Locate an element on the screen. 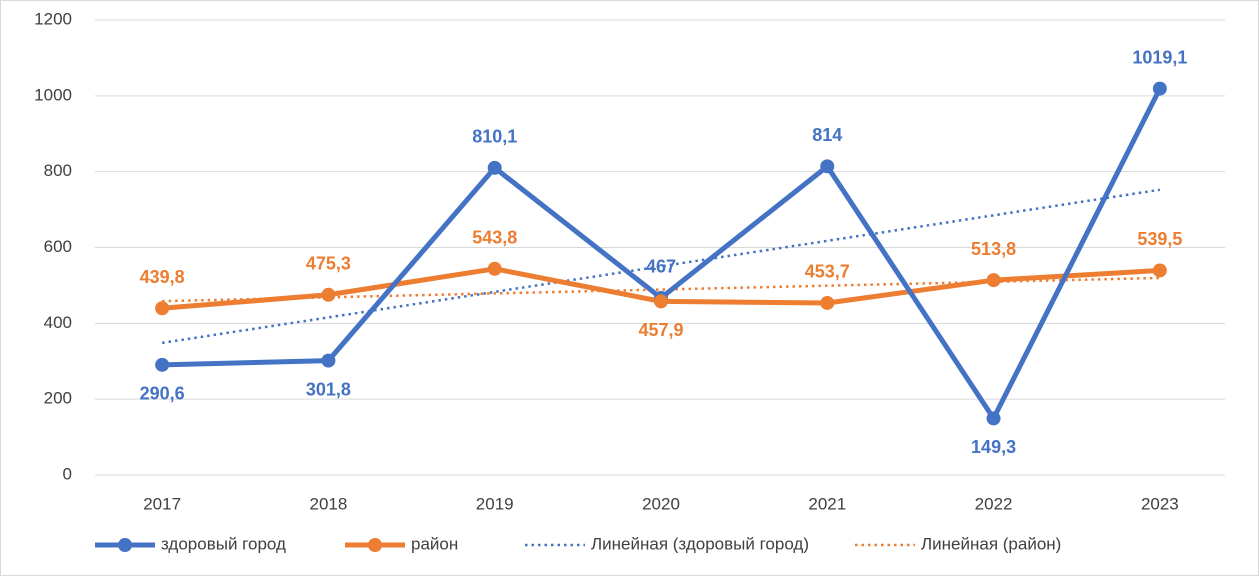 The image size is (1259, 576). value-label: 513,8 is located at coordinates (993, 249).